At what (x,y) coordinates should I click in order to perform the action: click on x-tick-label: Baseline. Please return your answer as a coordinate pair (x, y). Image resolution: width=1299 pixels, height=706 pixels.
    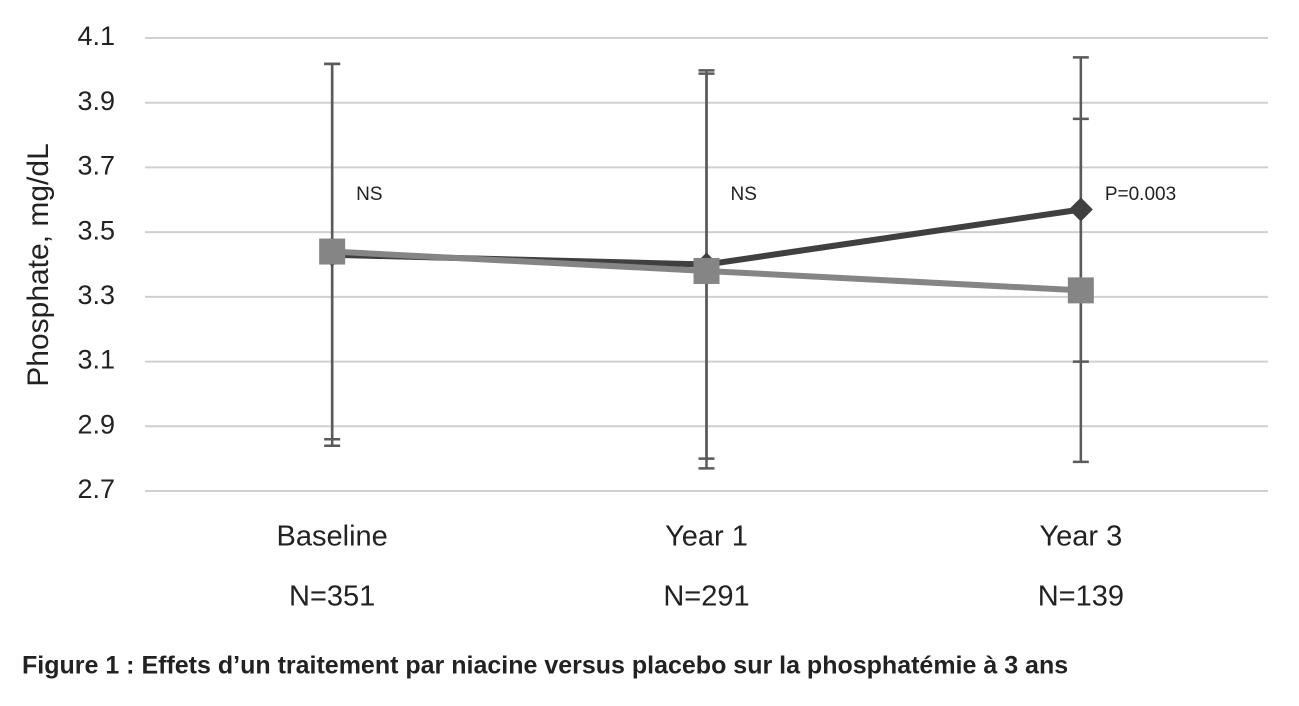
    Looking at the image, I should click on (332, 537).